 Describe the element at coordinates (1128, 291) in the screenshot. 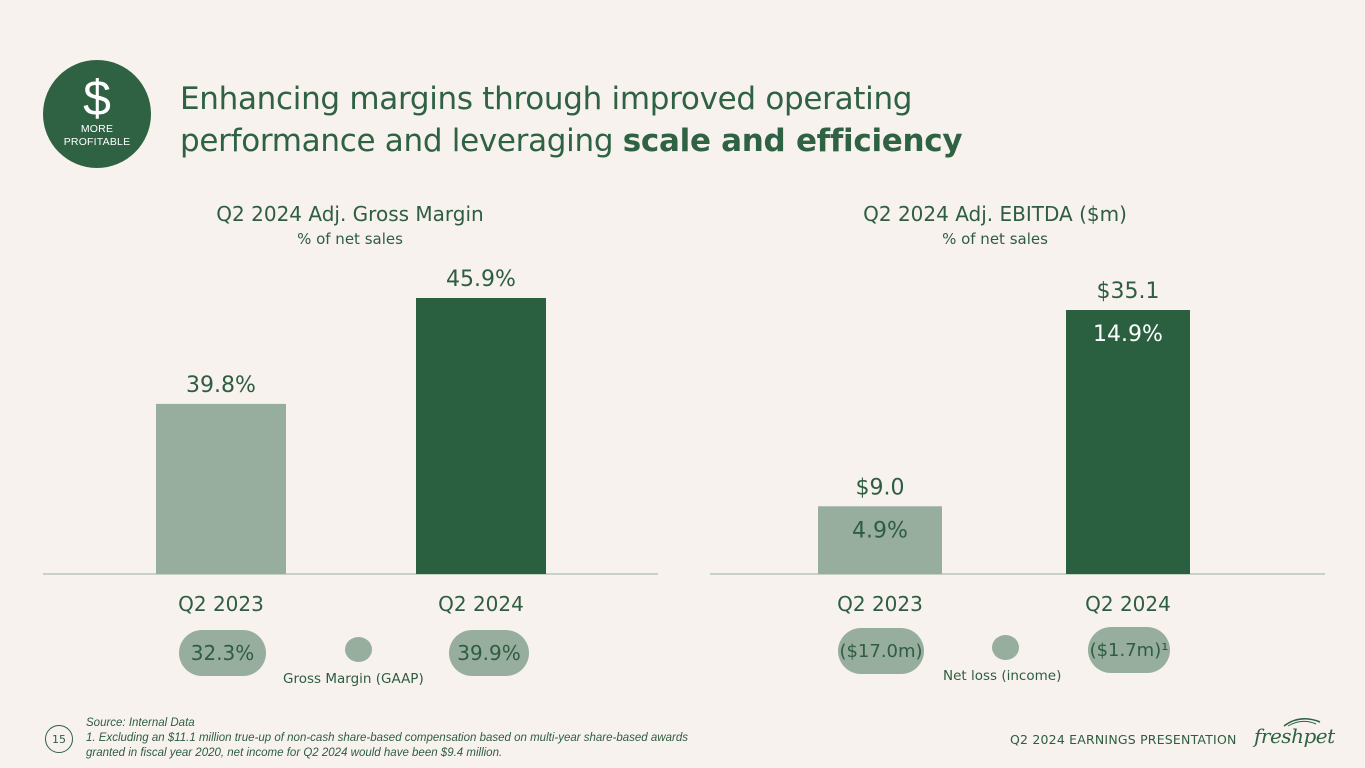

I see `chart2-value-label: $35.1` at that location.